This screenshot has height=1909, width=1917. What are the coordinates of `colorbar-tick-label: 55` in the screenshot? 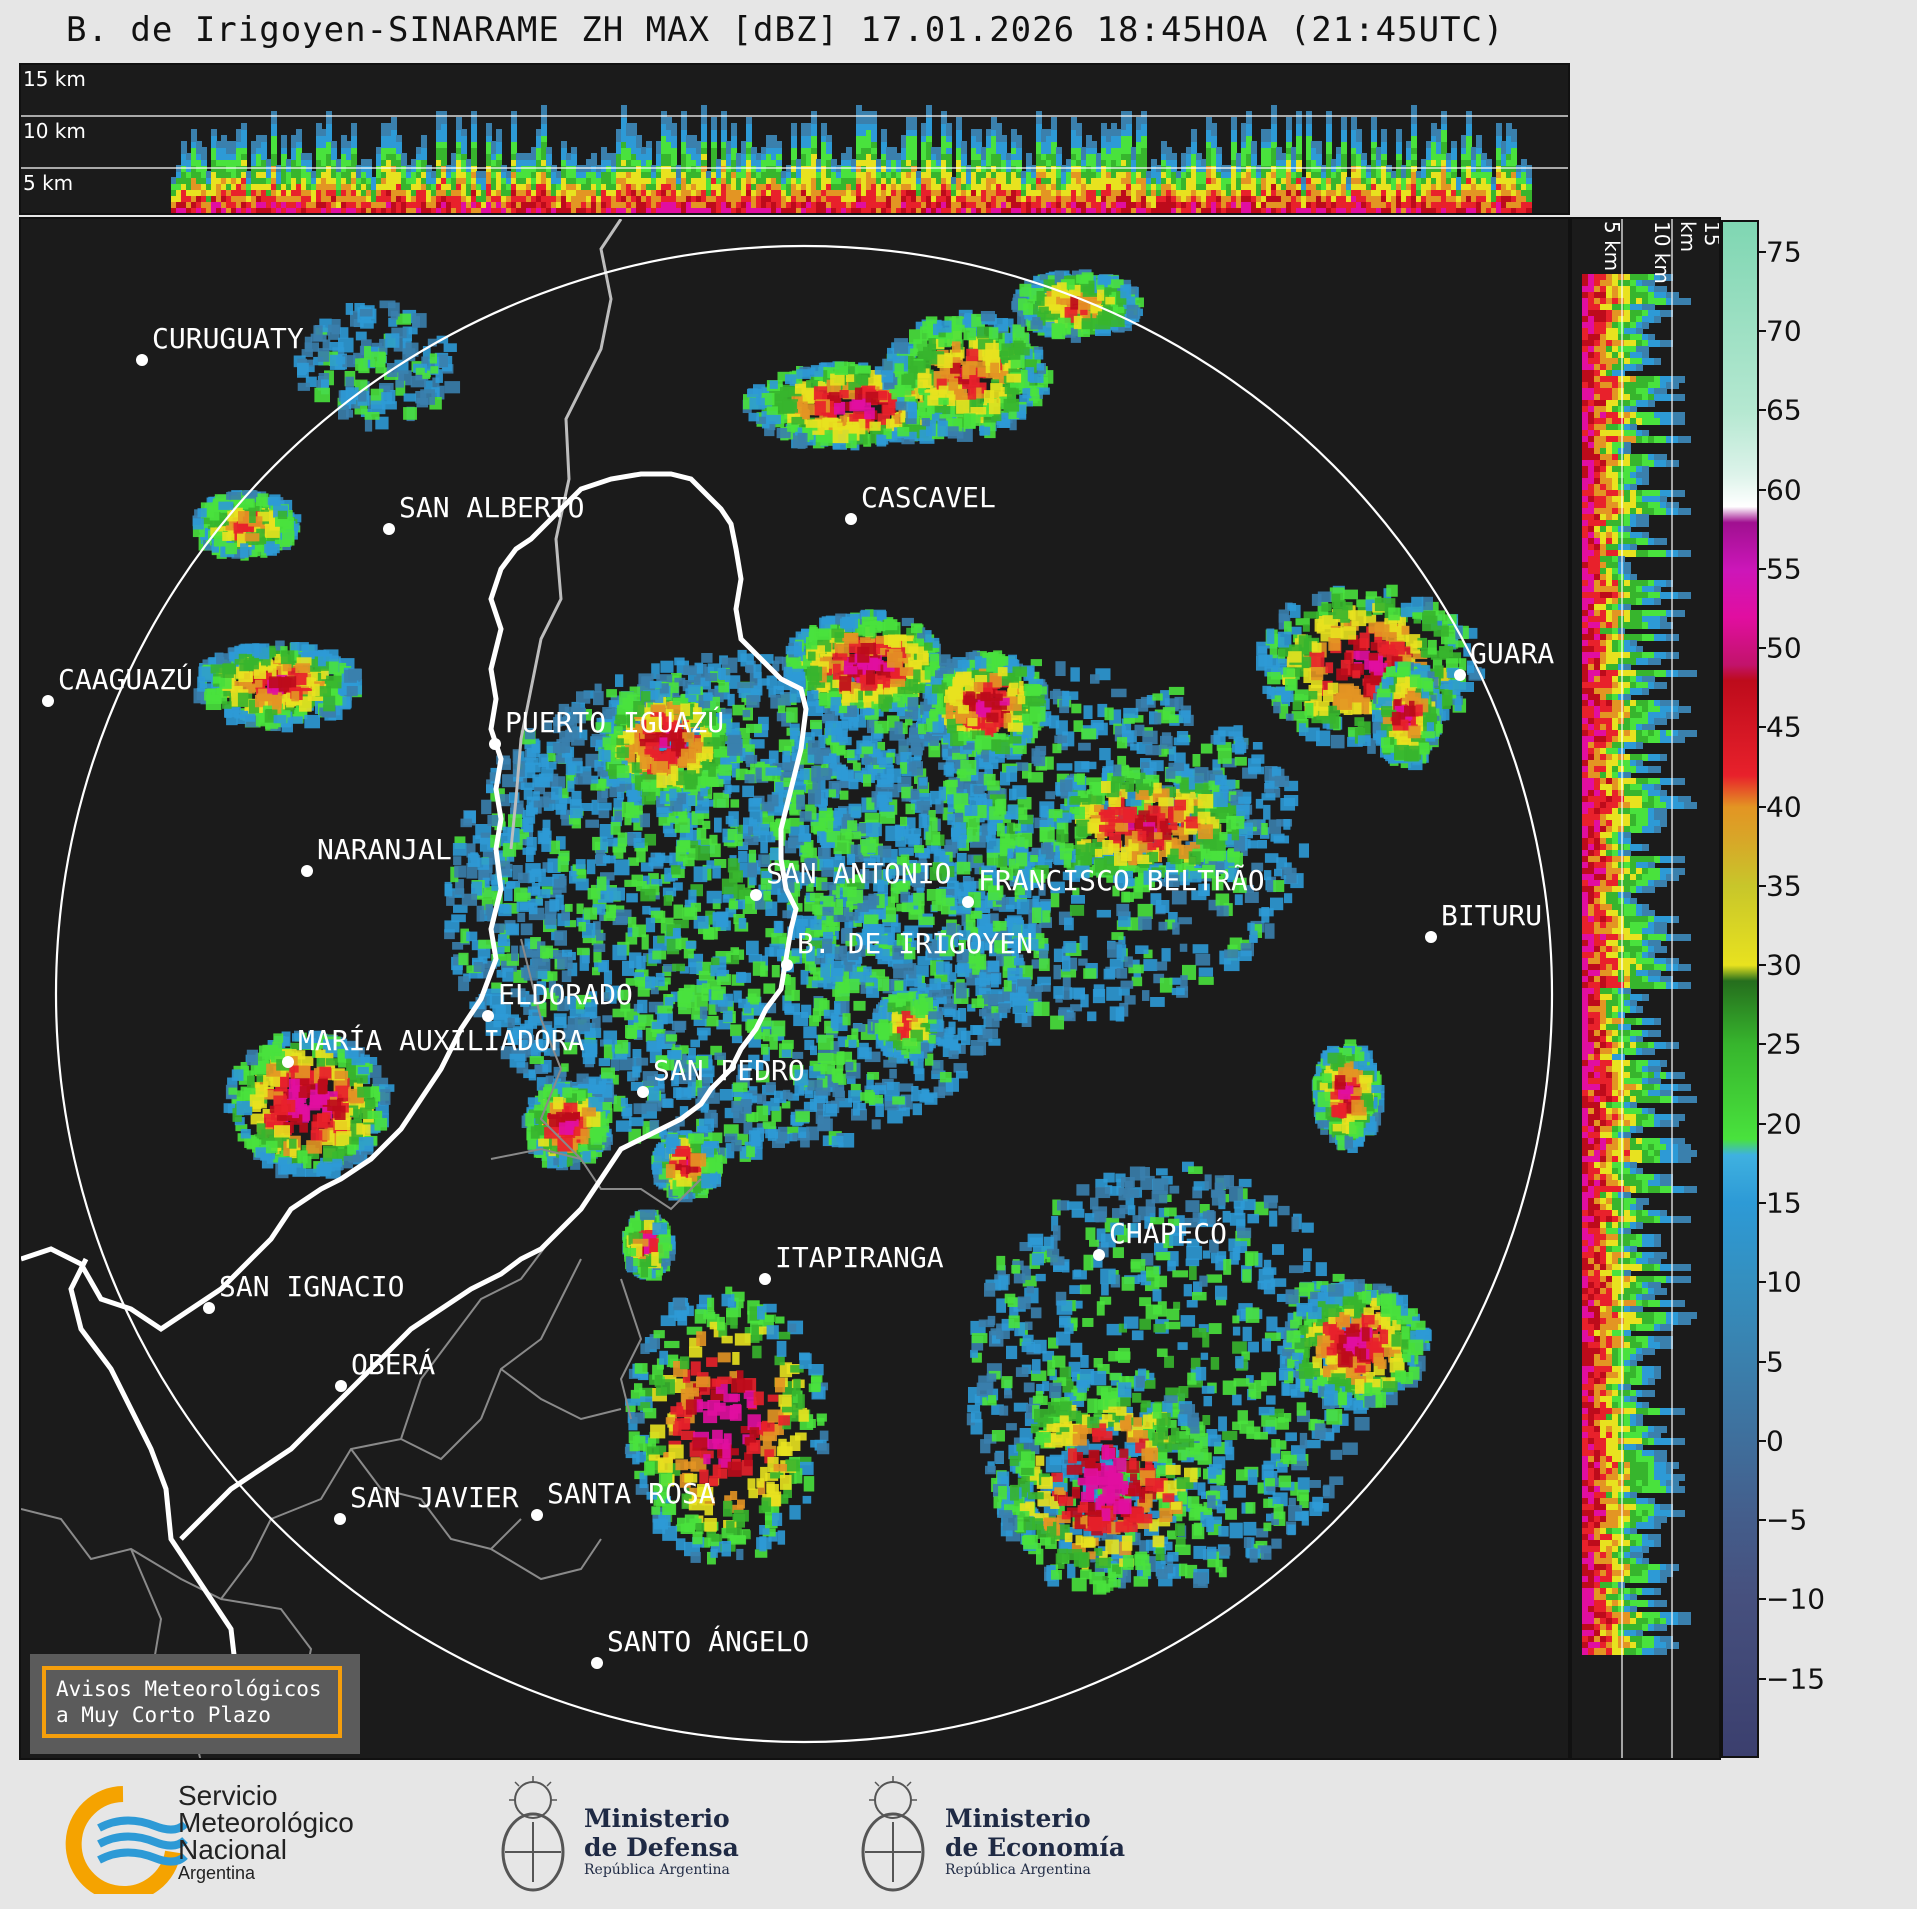 It's located at (1784, 569).